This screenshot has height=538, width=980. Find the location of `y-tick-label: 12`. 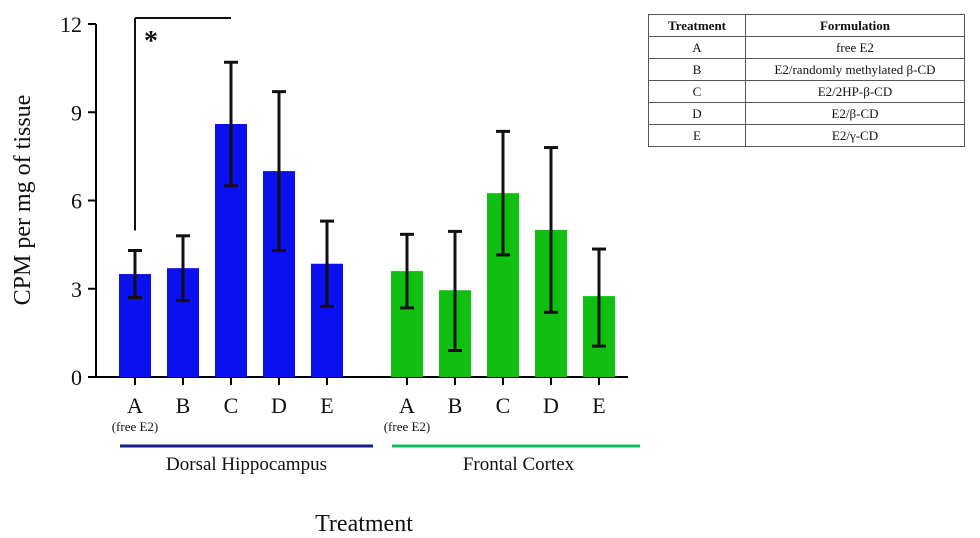

y-tick-label: 12 is located at coordinates (71, 24).